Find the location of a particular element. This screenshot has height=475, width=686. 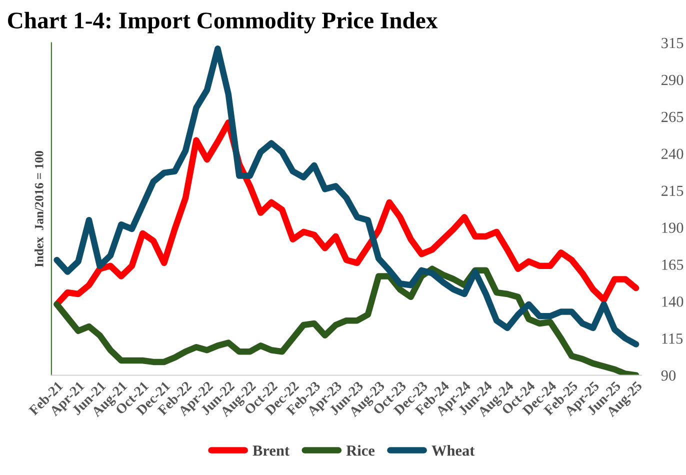

y-tick-label: 140 is located at coordinates (673, 301).